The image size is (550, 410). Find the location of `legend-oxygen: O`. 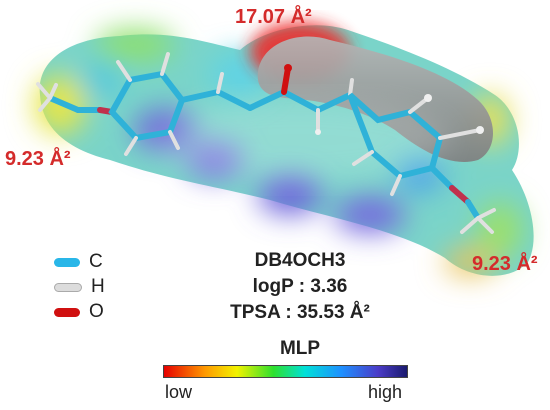

legend-oxygen: O is located at coordinates (79, 311).